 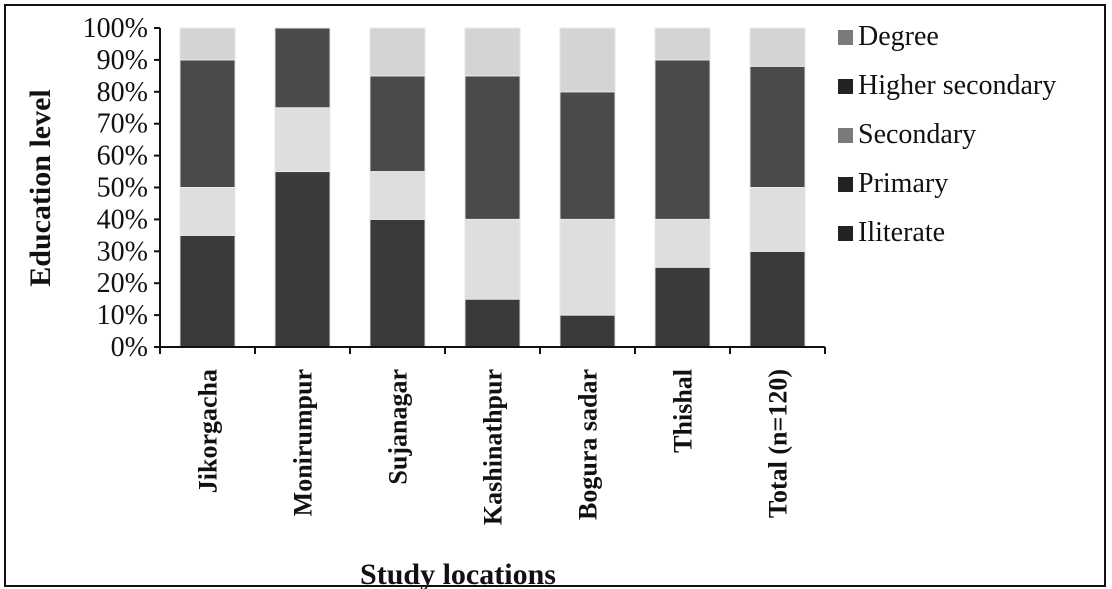 What do you see at coordinates (122, 124) in the screenshot?
I see `y-tick-label: 70%` at bounding box center [122, 124].